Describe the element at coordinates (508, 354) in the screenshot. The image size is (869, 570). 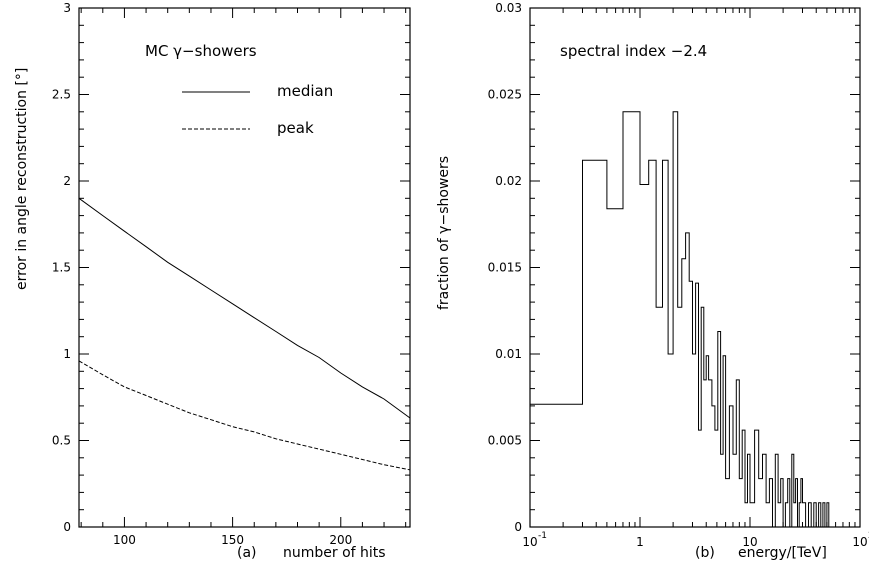
I see `b-ytick-label: 0.01` at that location.